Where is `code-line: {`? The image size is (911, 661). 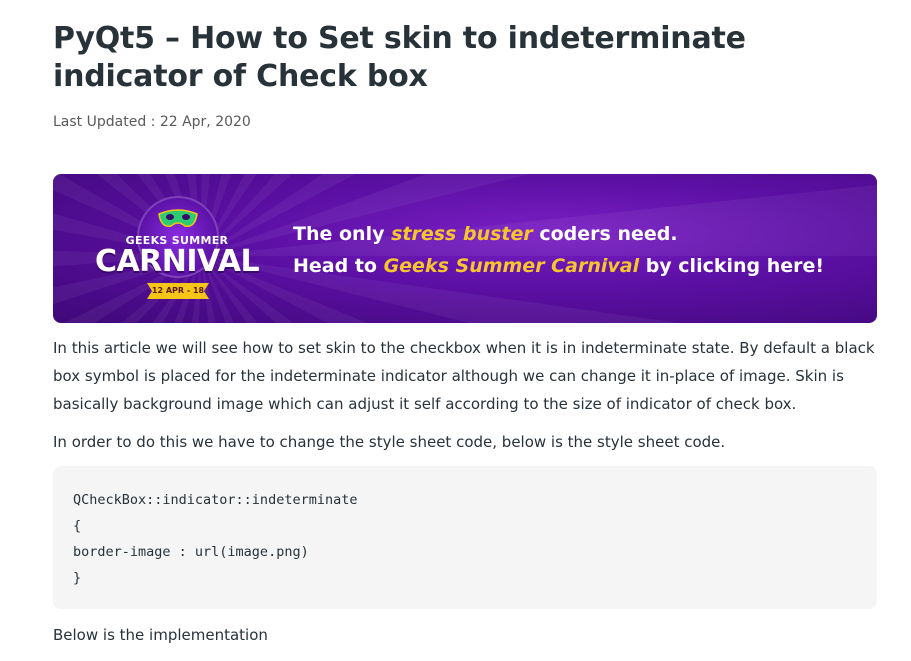
code-line: { is located at coordinates (77, 526).